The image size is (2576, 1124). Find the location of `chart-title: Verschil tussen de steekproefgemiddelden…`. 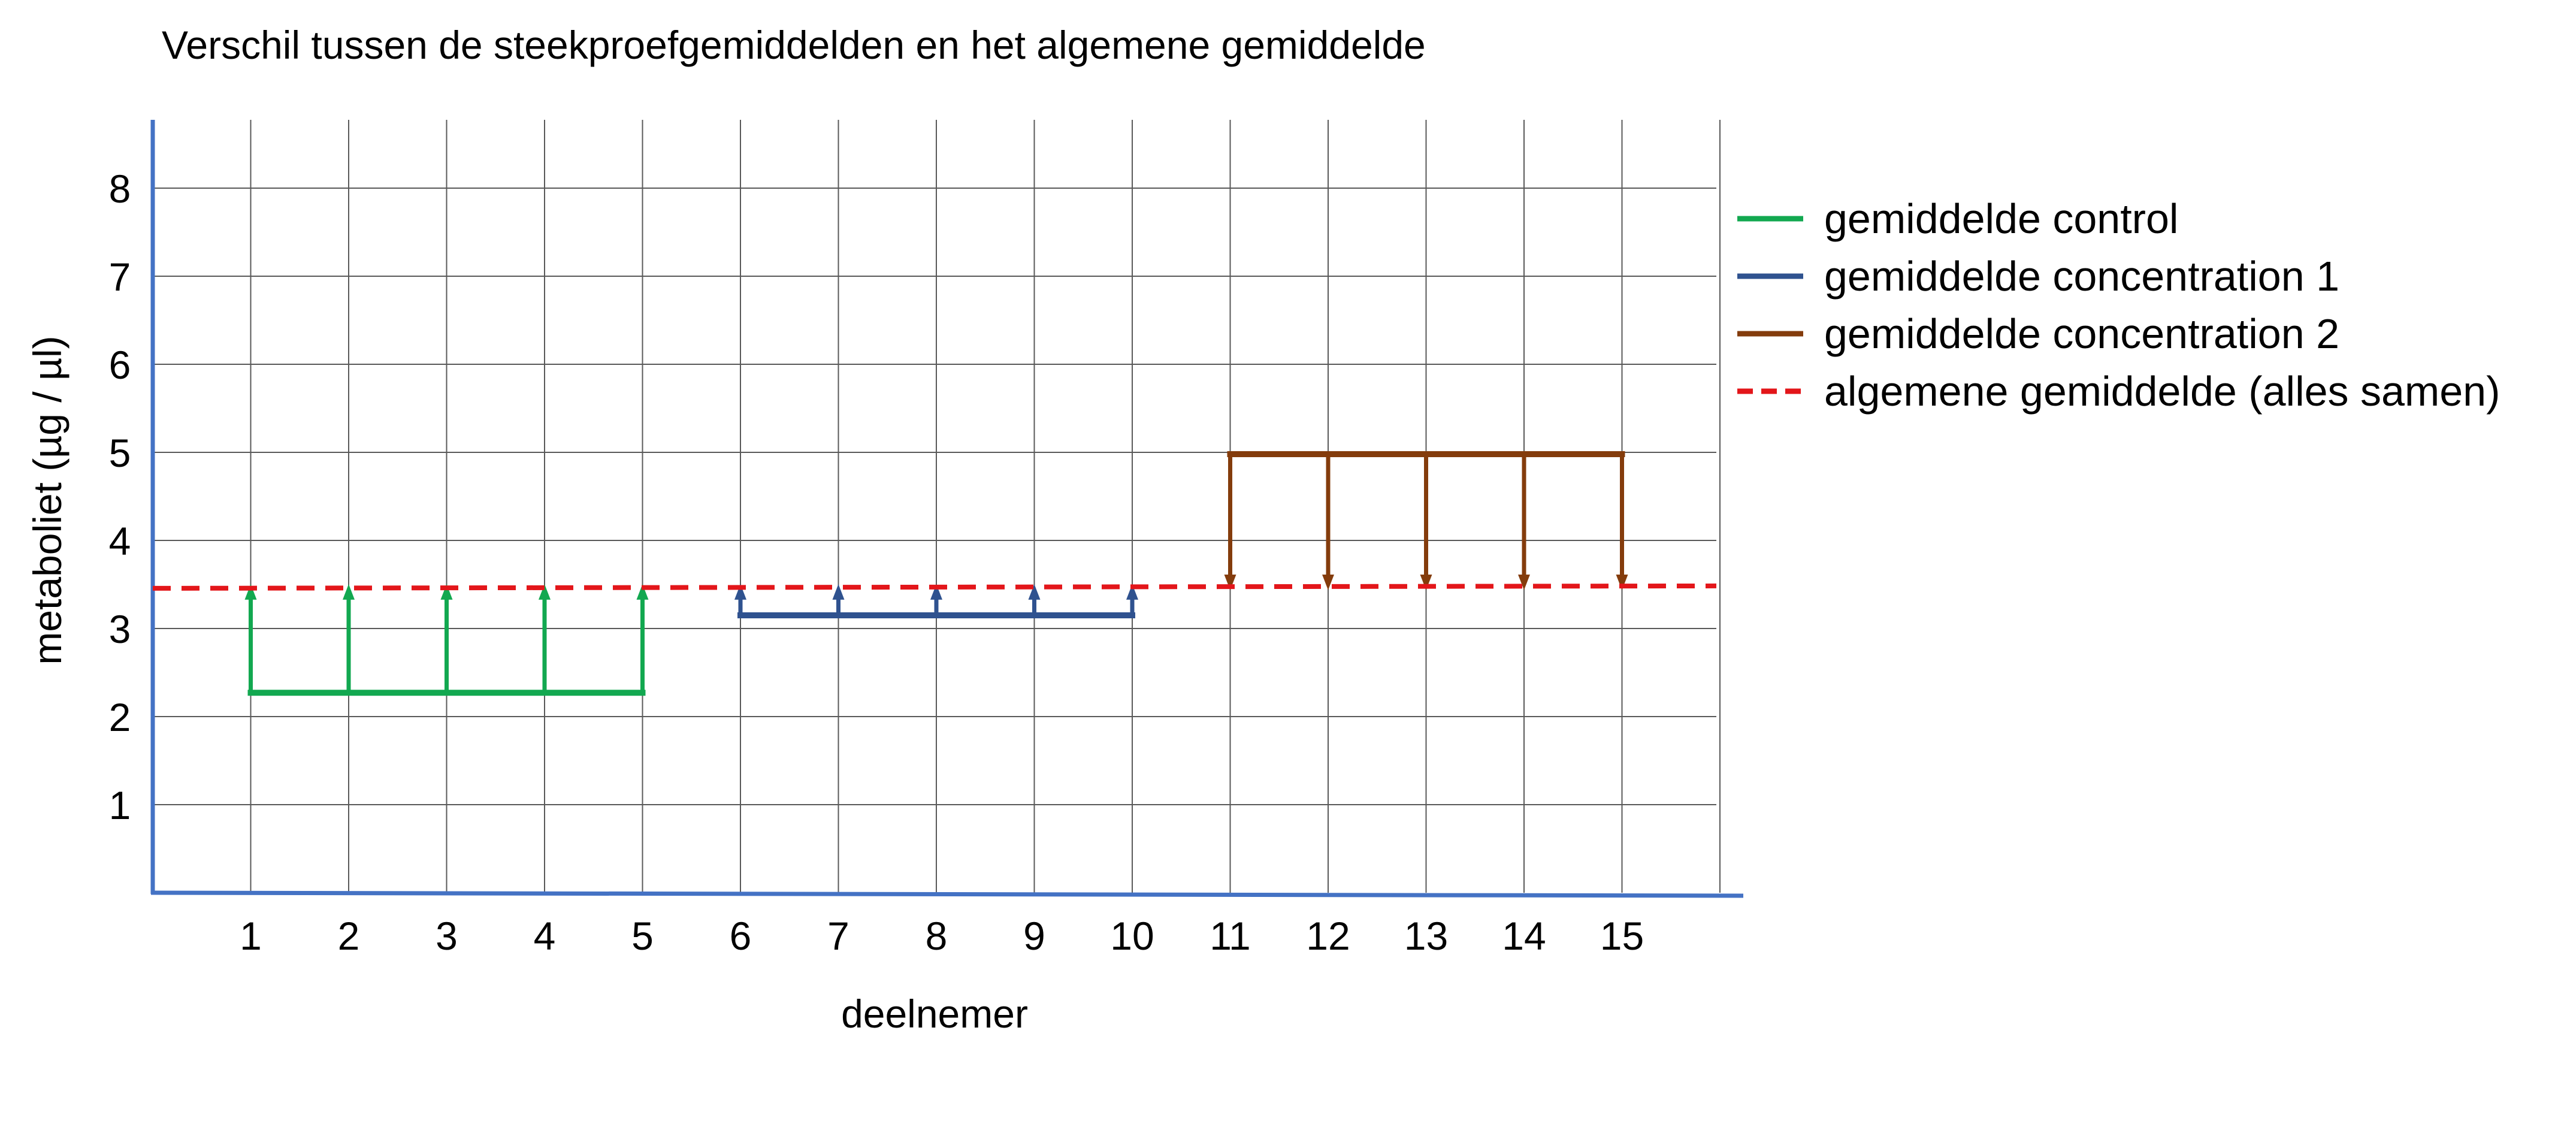

chart-title: Verschil tussen de steekproefgemiddelden… is located at coordinates (794, 45).